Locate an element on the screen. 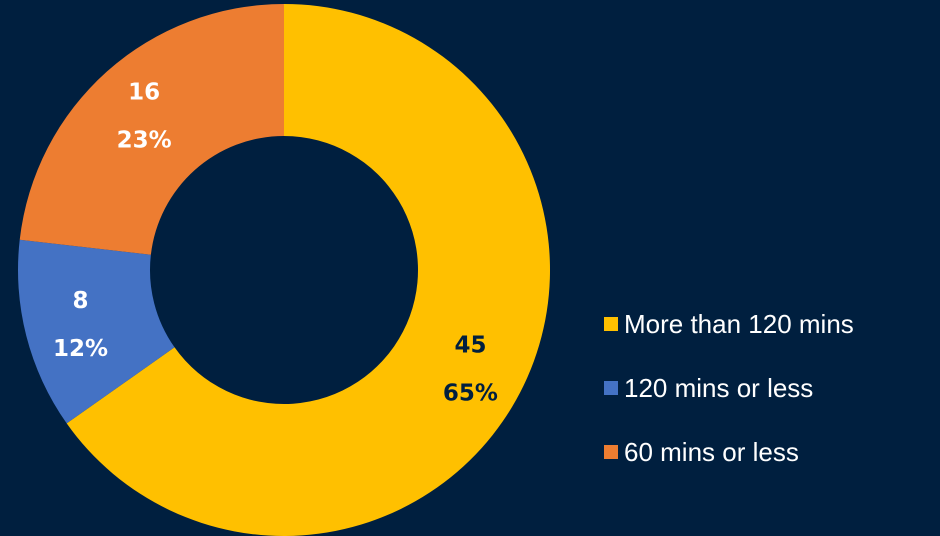 This screenshot has width=940, height=536. slice-percent-label-1: 12% is located at coordinates (80, 349).